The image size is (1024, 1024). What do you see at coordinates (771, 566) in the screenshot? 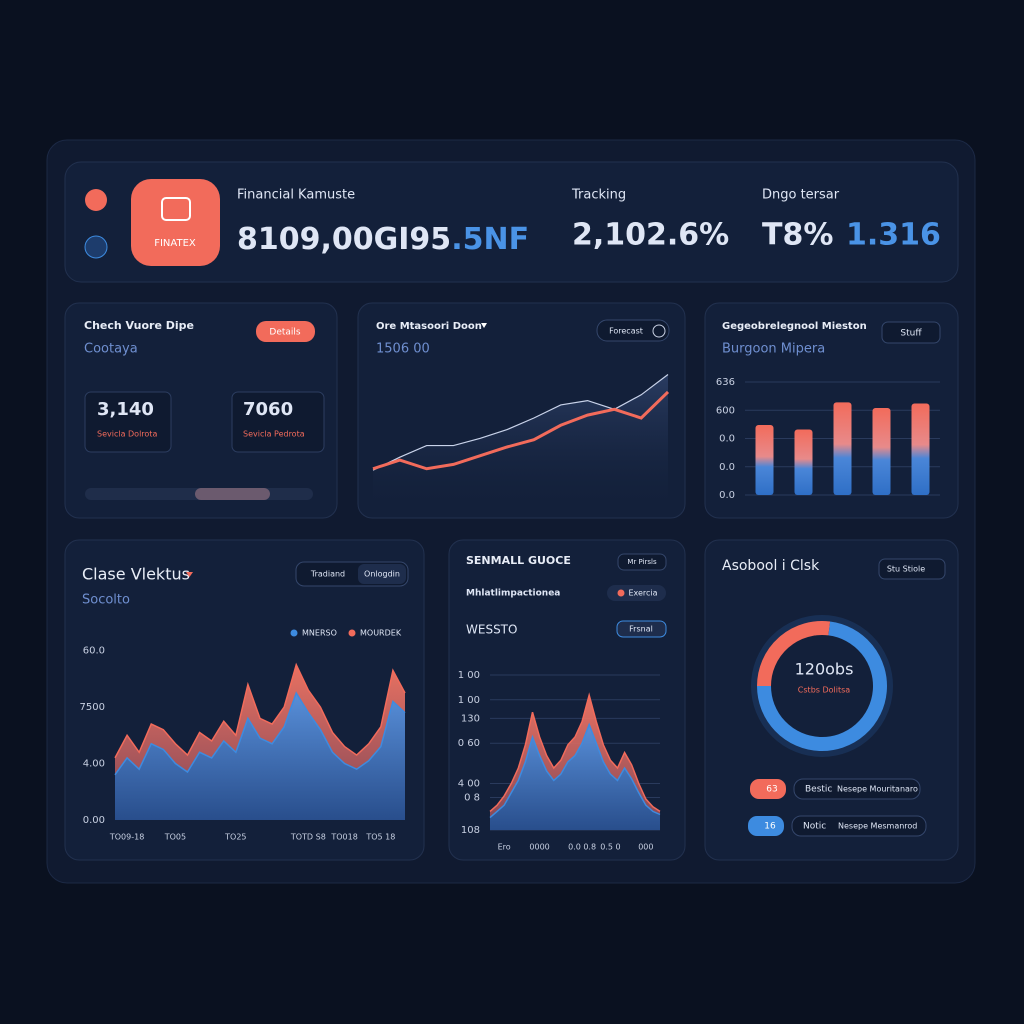
I see `panel-title: Asobool i Clsk` at bounding box center [771, 566].